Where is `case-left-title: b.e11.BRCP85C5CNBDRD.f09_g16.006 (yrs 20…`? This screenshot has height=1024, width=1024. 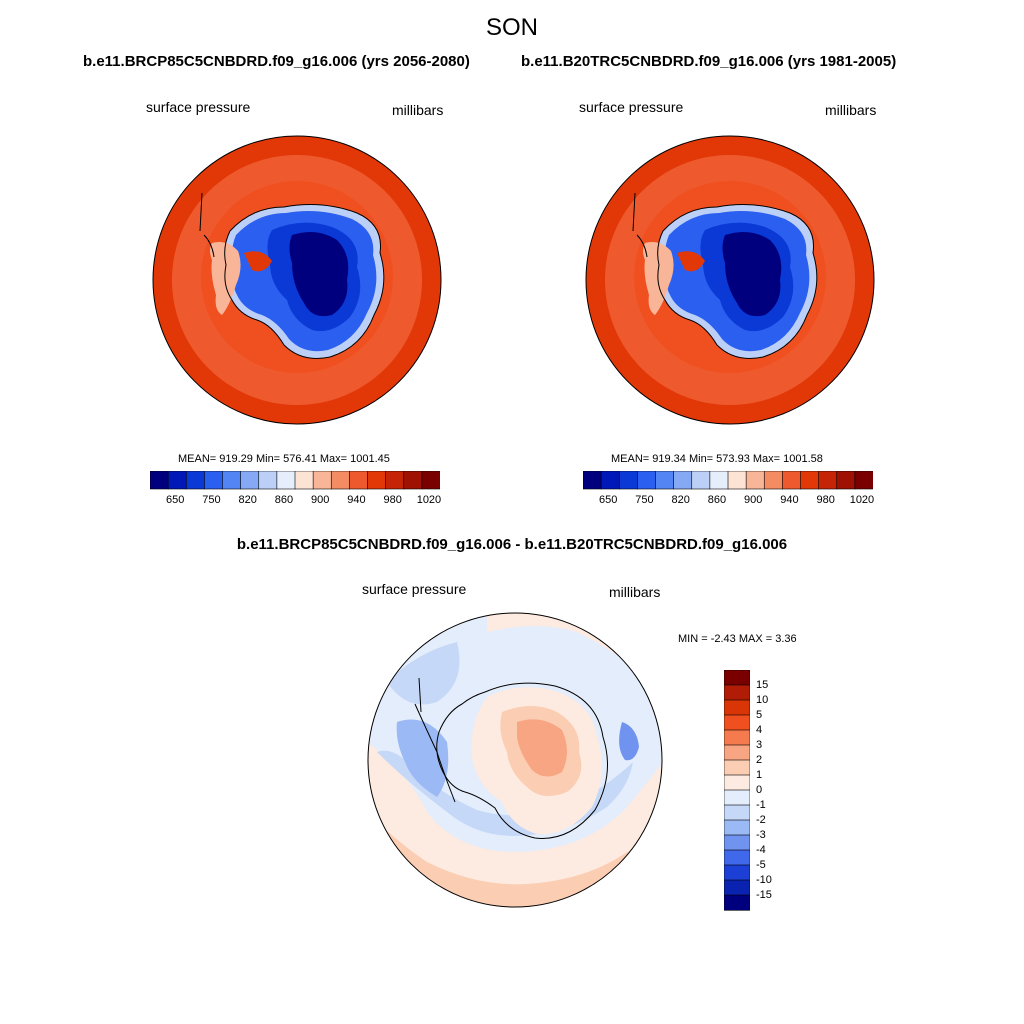
case-left-title: b.e11.BRCP85C5CNBDRD.f09_g16.006 (yrs 20… is located at coordinates (276, 61).